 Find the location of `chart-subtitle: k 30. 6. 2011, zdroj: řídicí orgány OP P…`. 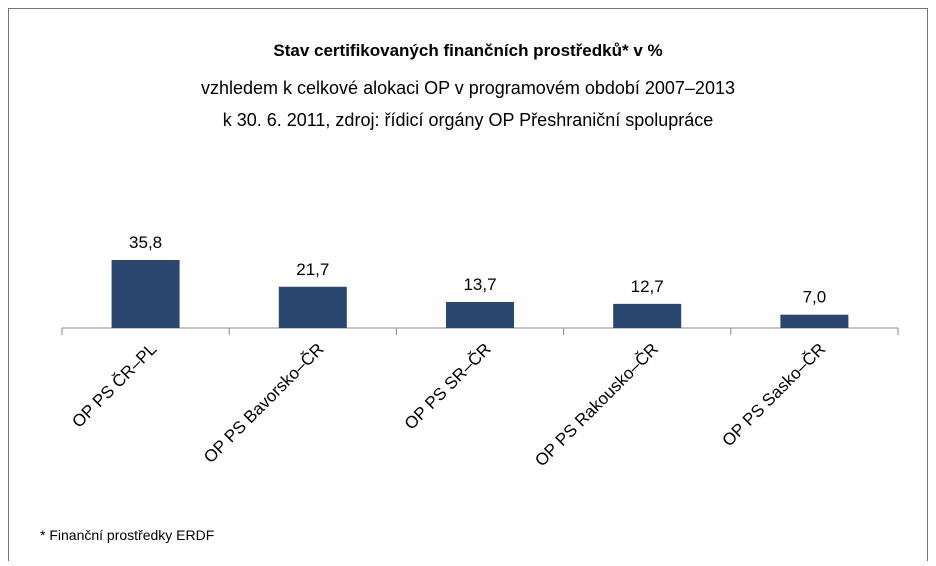

chart-subtitle: k 30. 6. 2011, zdroj: řídicí orgány OP P… is located at coordinates (468, 120).